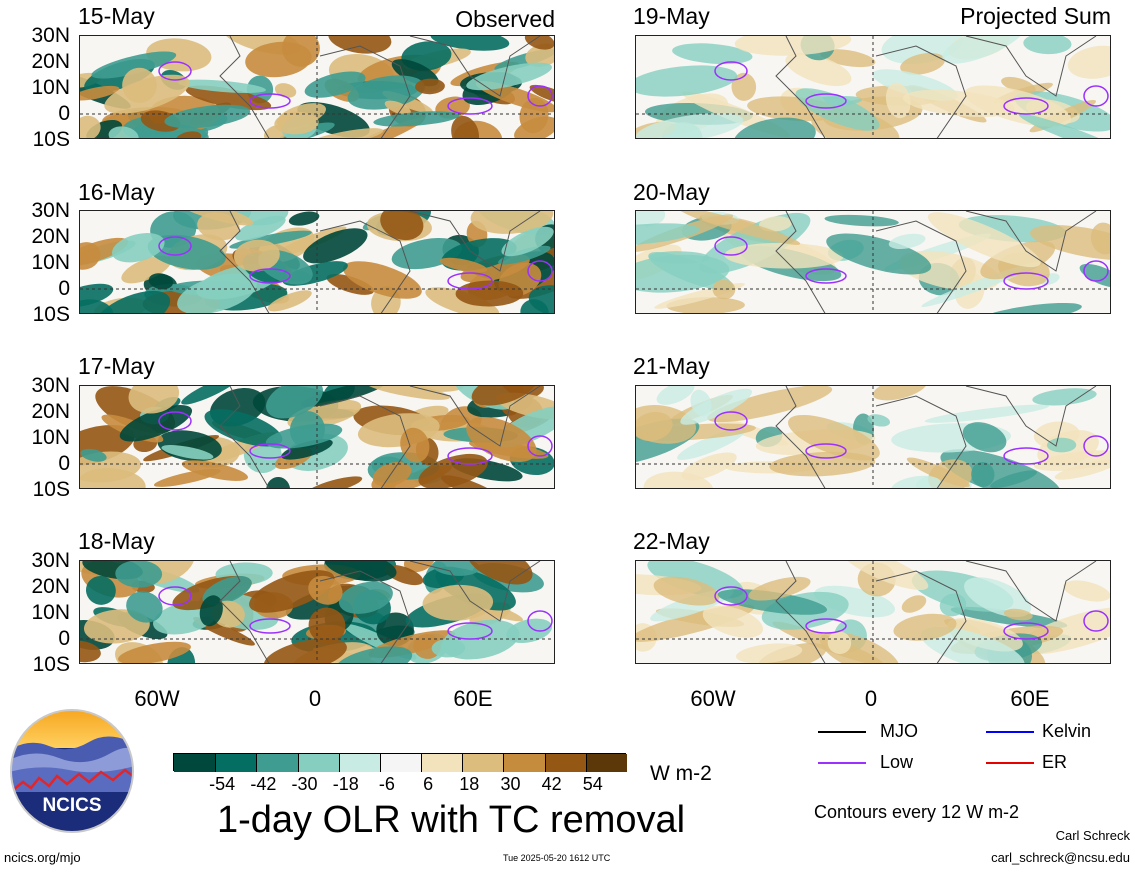  I want to click on olr-map-22-may, so click(873, 612).